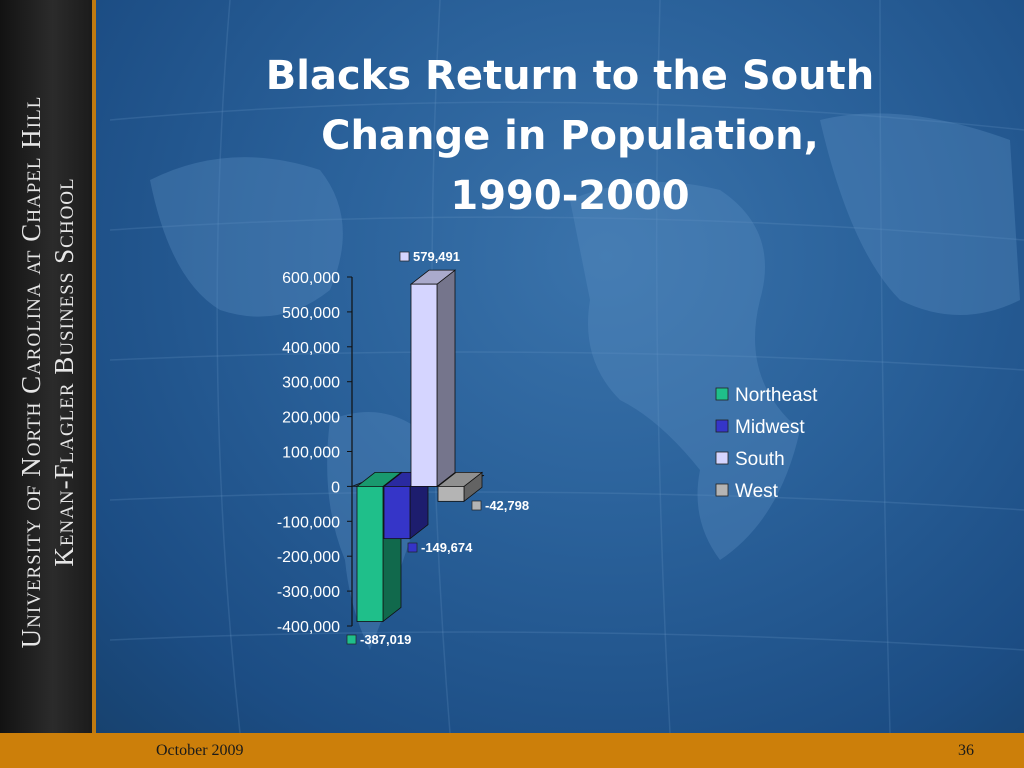 Image resolution: width=1024 pixels, height=768 pixels. Describe the element at coordinates (308, 557) in the screenshot. I see `y-tick-label: -200,000` at that location.